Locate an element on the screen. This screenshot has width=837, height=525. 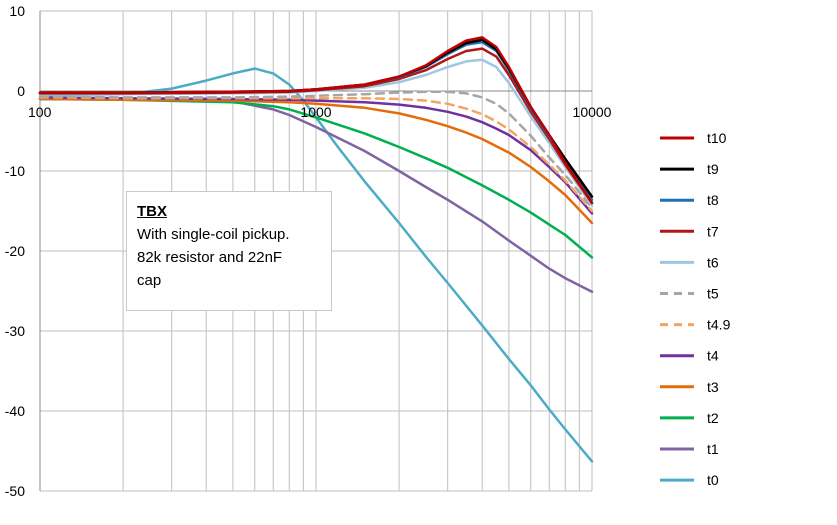
series-line-t4.9 is located at coordinates (316, 154).